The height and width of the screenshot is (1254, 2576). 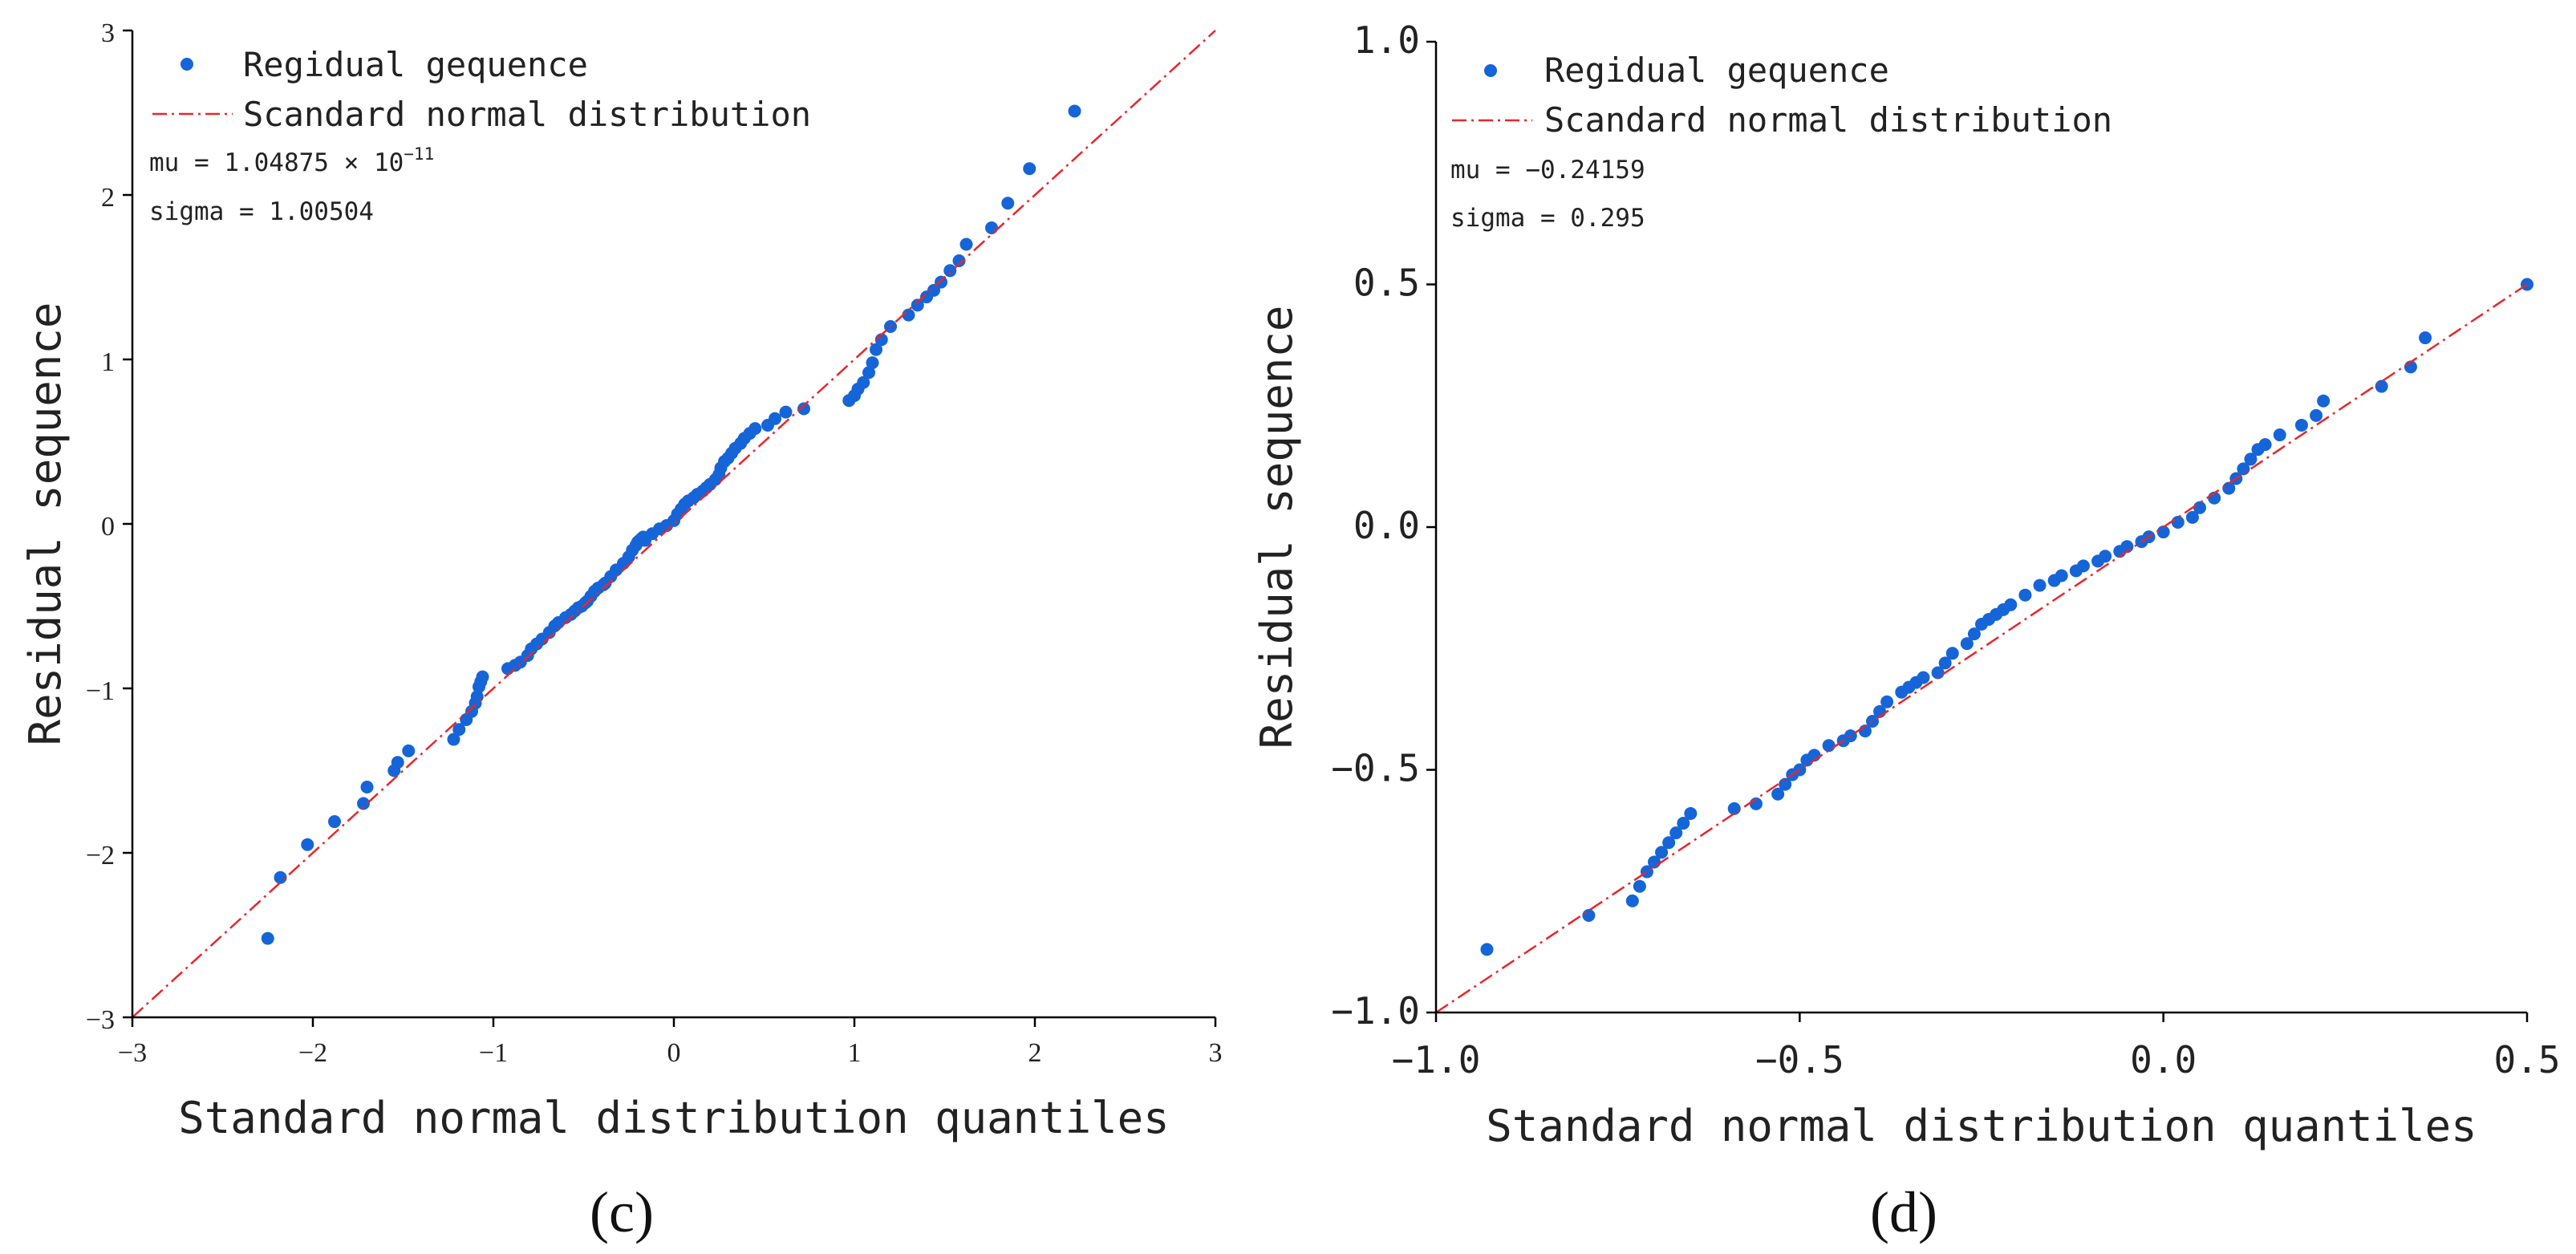 What do you see at coordinates (1276, 527) in the screenshot?
I see `y-axis-label-d: Residual sequence` at bounding box center [1276, 527].